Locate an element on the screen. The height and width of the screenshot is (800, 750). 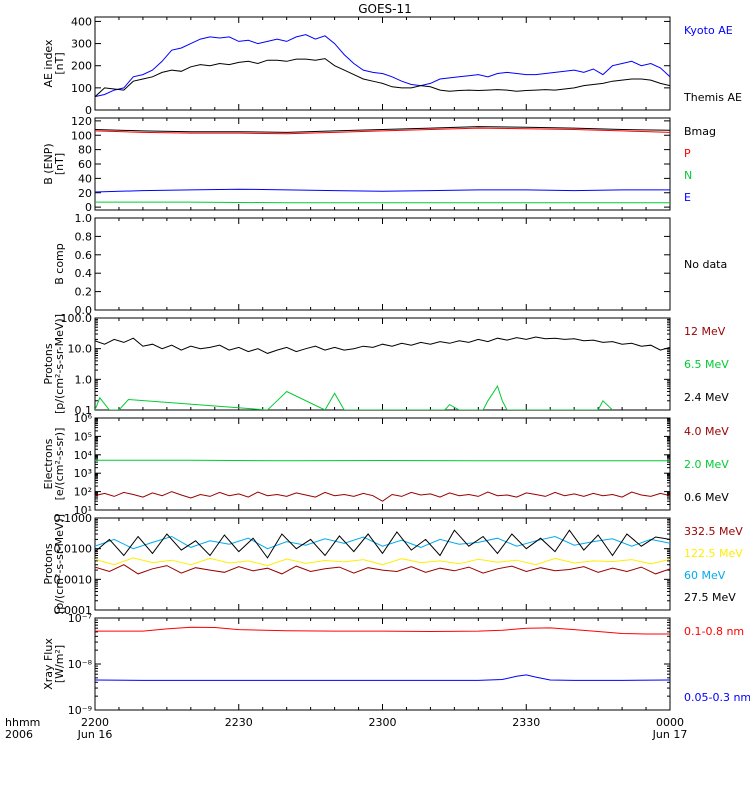
y-axis-label: Xray Flux[W/m²] is located at coordinates (54, 664).